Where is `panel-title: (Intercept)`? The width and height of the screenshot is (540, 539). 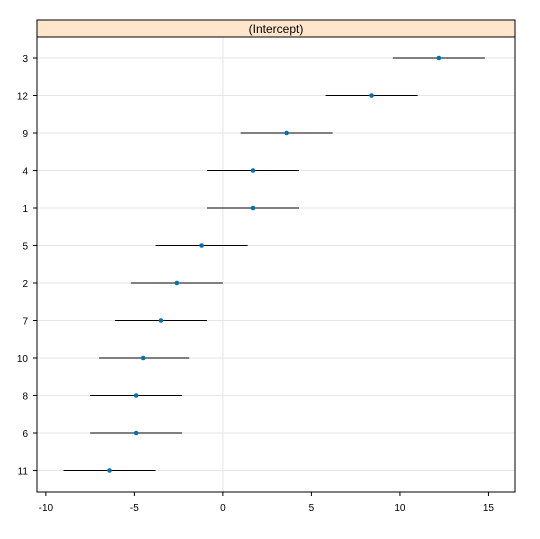 panel-title: (Intercept) is located at coordinates (276, 29).